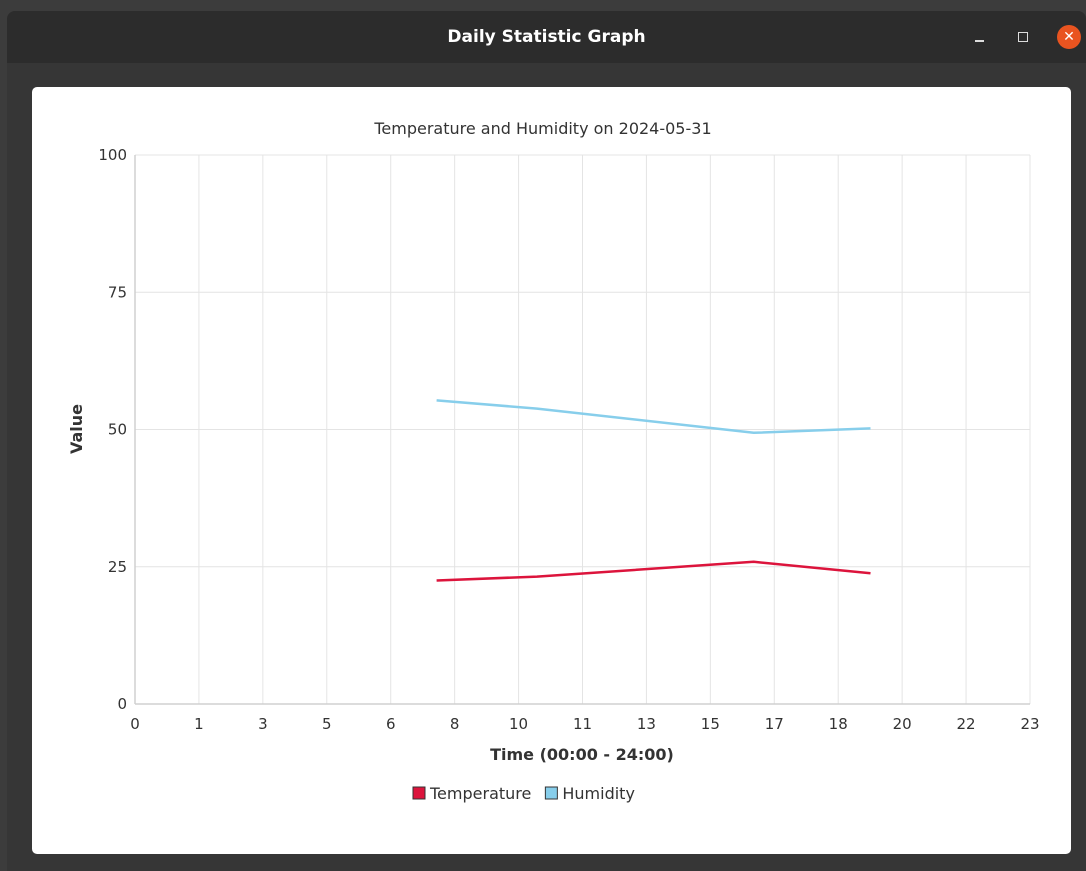 This screenshot has height=871, width=1086. Describe the element at coordinates (122, 704) in the screenshot. I see `y-tick-label: 0` at that location.